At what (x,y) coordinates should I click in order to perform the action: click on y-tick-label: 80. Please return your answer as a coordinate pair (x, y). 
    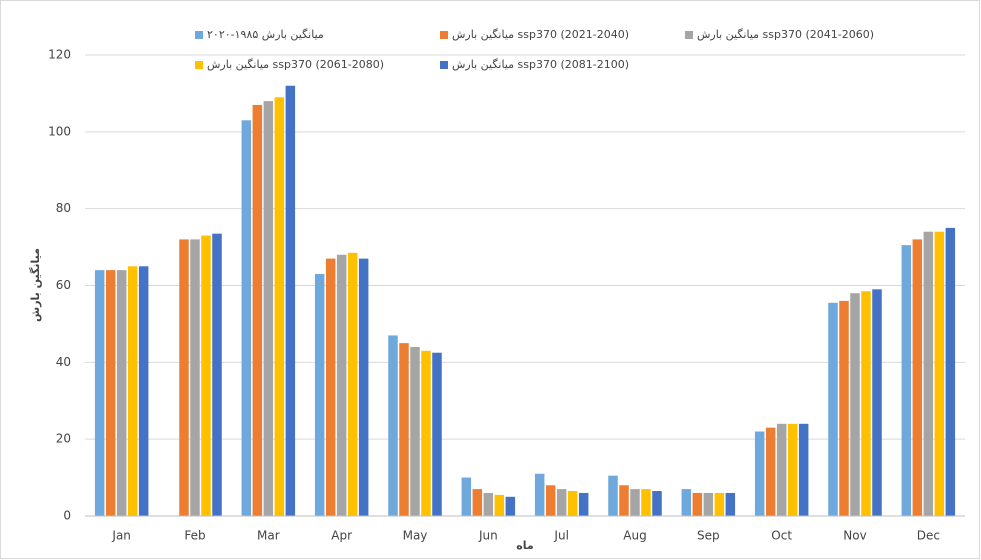
    Looking at the image, I should click on (63, 208).